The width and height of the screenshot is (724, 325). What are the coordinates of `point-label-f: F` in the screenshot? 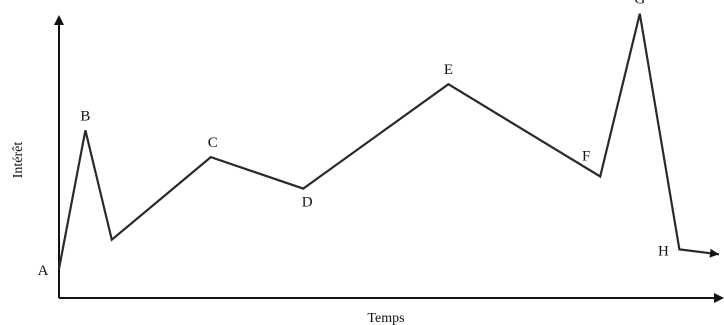 It's located at (586, 157).